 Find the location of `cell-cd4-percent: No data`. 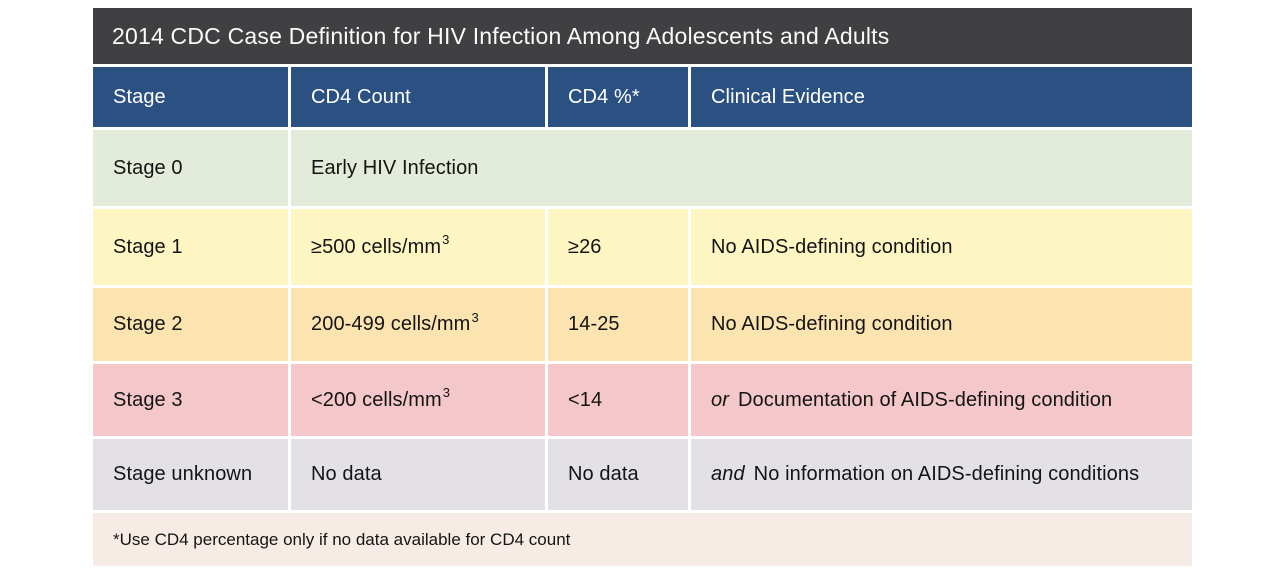

cell-cd4-percent: No data is located at coordinates (618, 474).